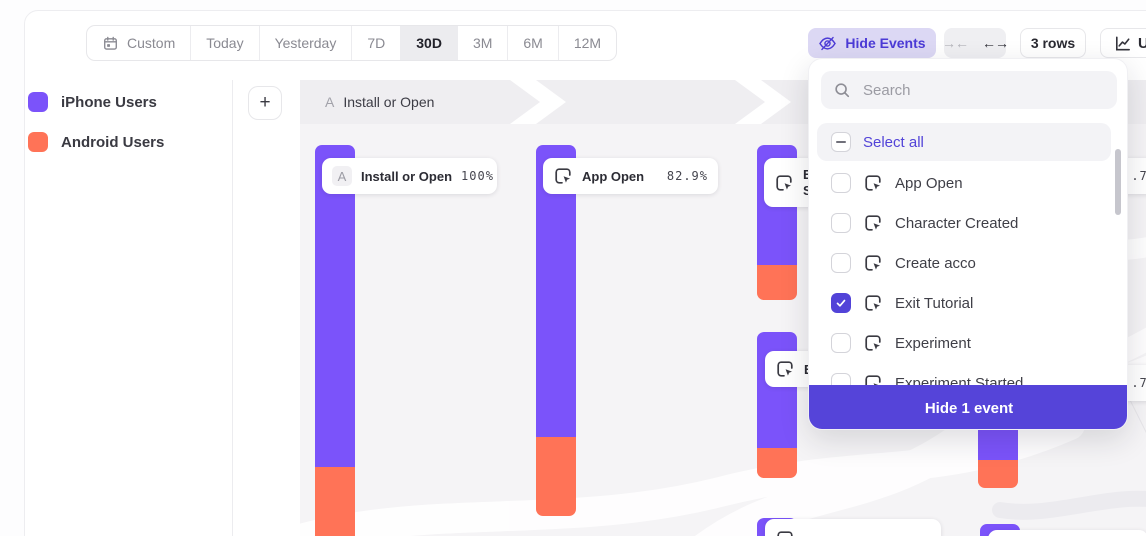  What do you see at coordinates (983, 90) in the screenshot?
I see `search-input` at bounding box center [983, 90].